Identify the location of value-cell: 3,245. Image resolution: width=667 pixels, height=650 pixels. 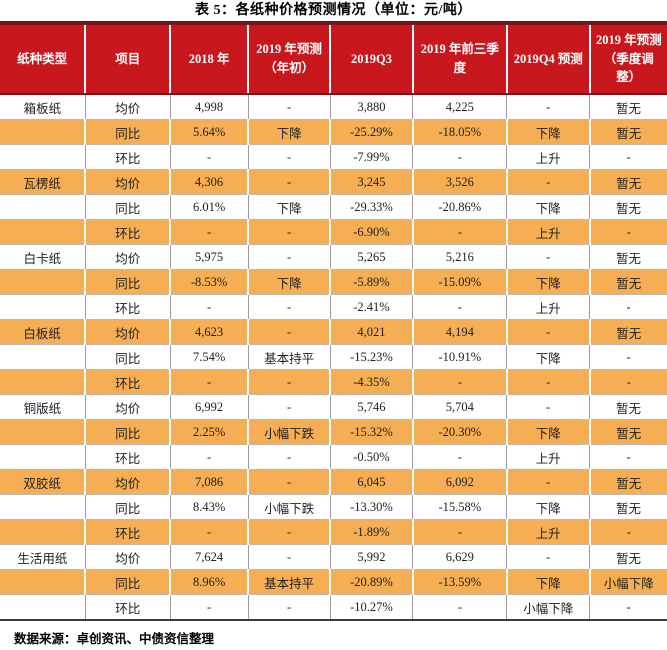
(372, 182).